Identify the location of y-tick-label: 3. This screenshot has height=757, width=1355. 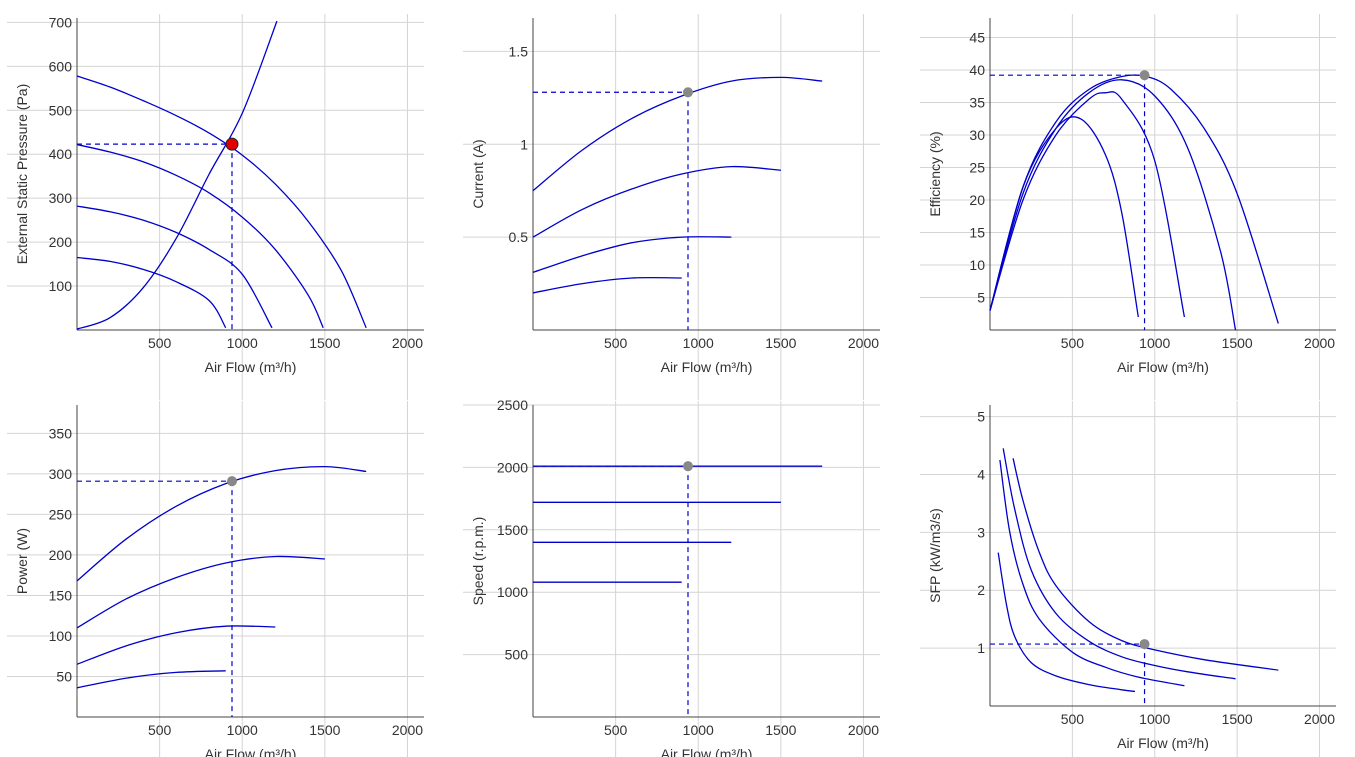
(981, 532).